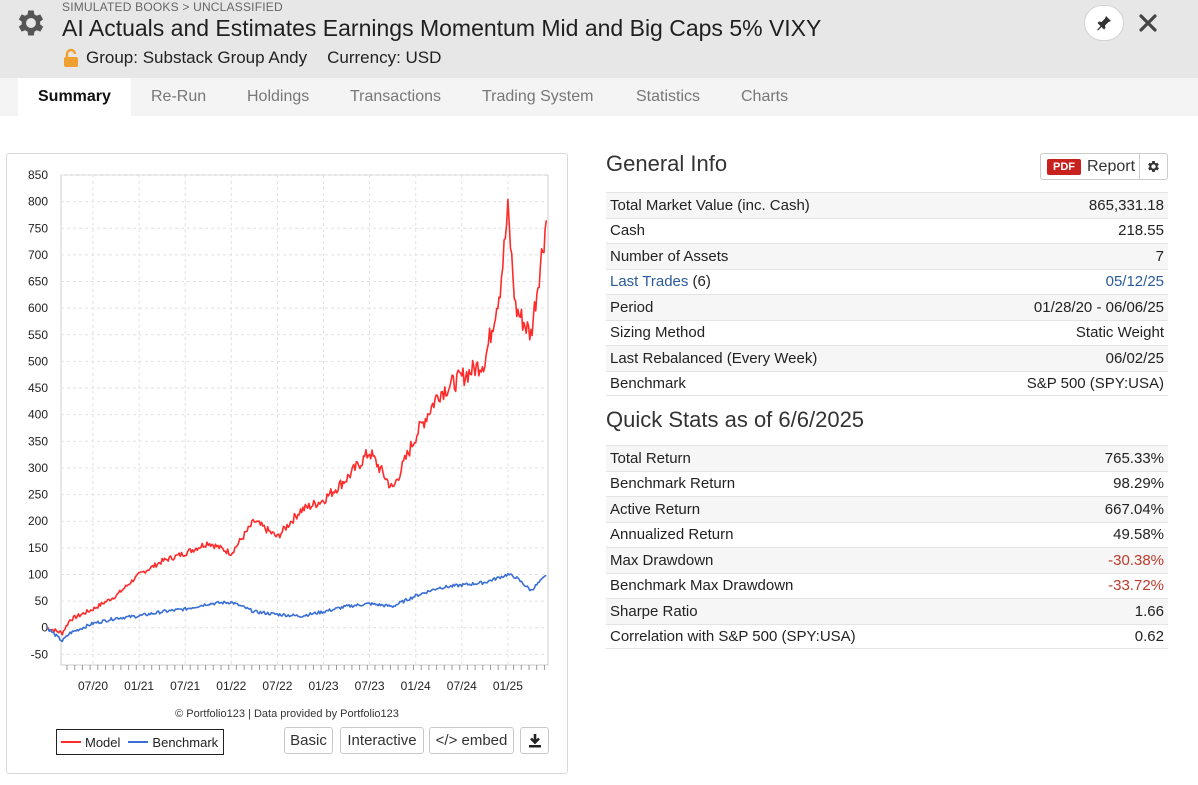  What do you see at coordinates (887, 205) in the screenshot?
I see `info-row: Total Market Value (inc. Cash) 865,331.18` at bounding box center [887, 205].